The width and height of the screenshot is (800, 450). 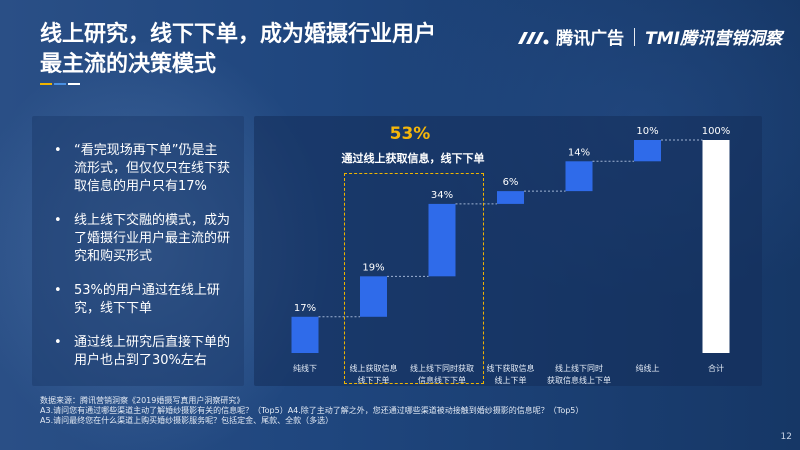 I want to click on value-label-4: 6%, so click(x=511, y=182).